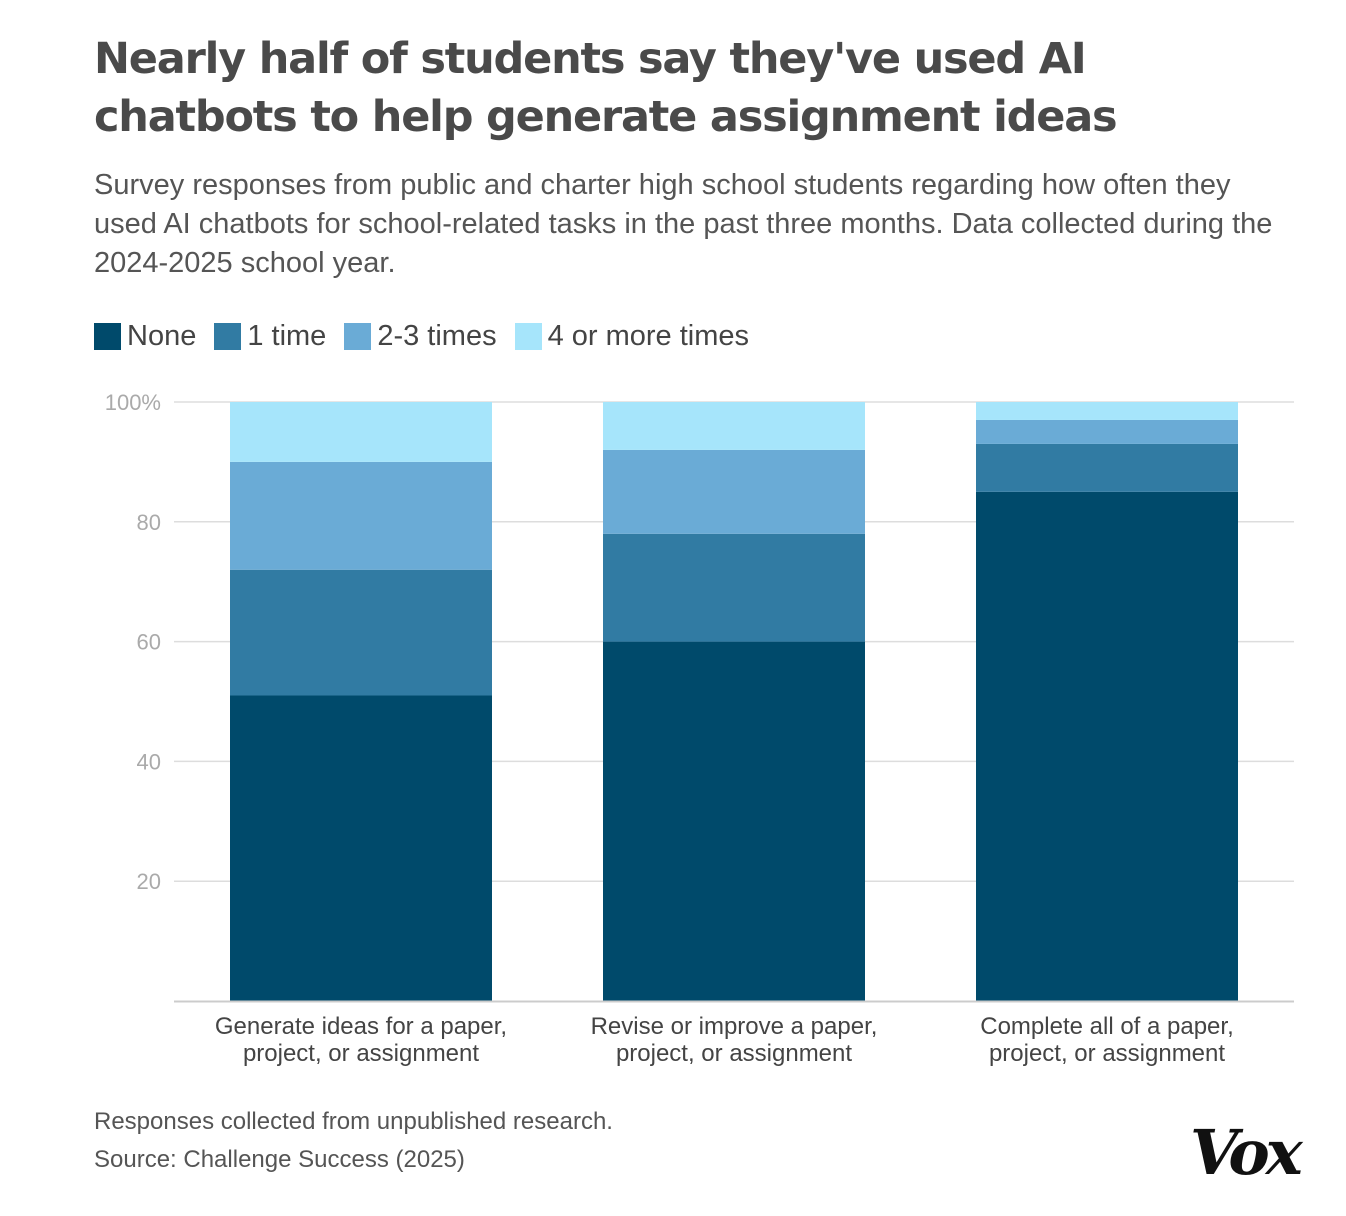  I want to click on legend-item-2-3-times: 2-3 times, so click(420, 336).